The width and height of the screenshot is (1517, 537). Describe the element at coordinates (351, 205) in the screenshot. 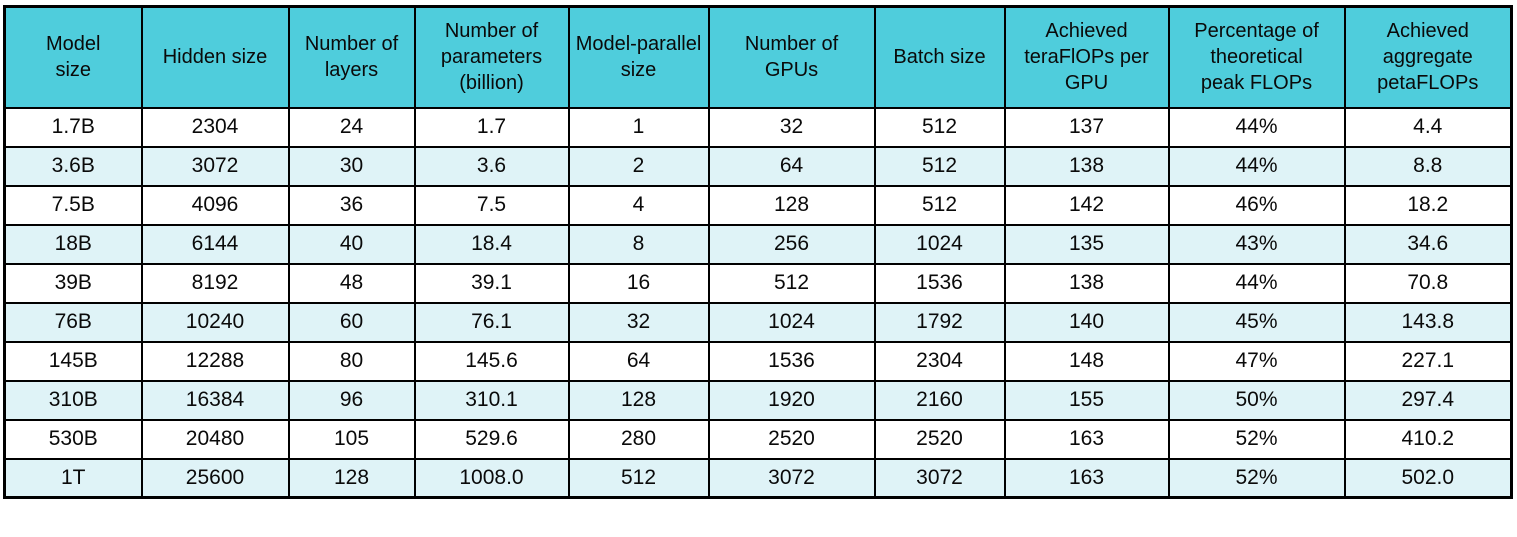

I see `cell-num-layers: 36` at that location.